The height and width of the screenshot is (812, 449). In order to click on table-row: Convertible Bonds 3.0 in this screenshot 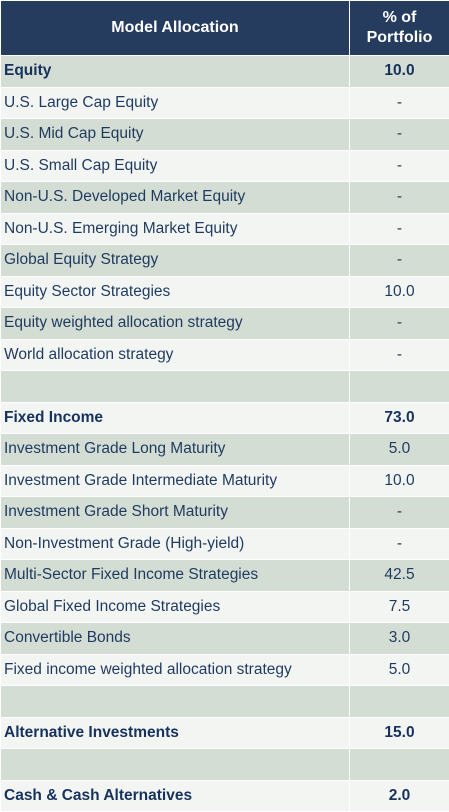, I will do `click(224, 638)`.